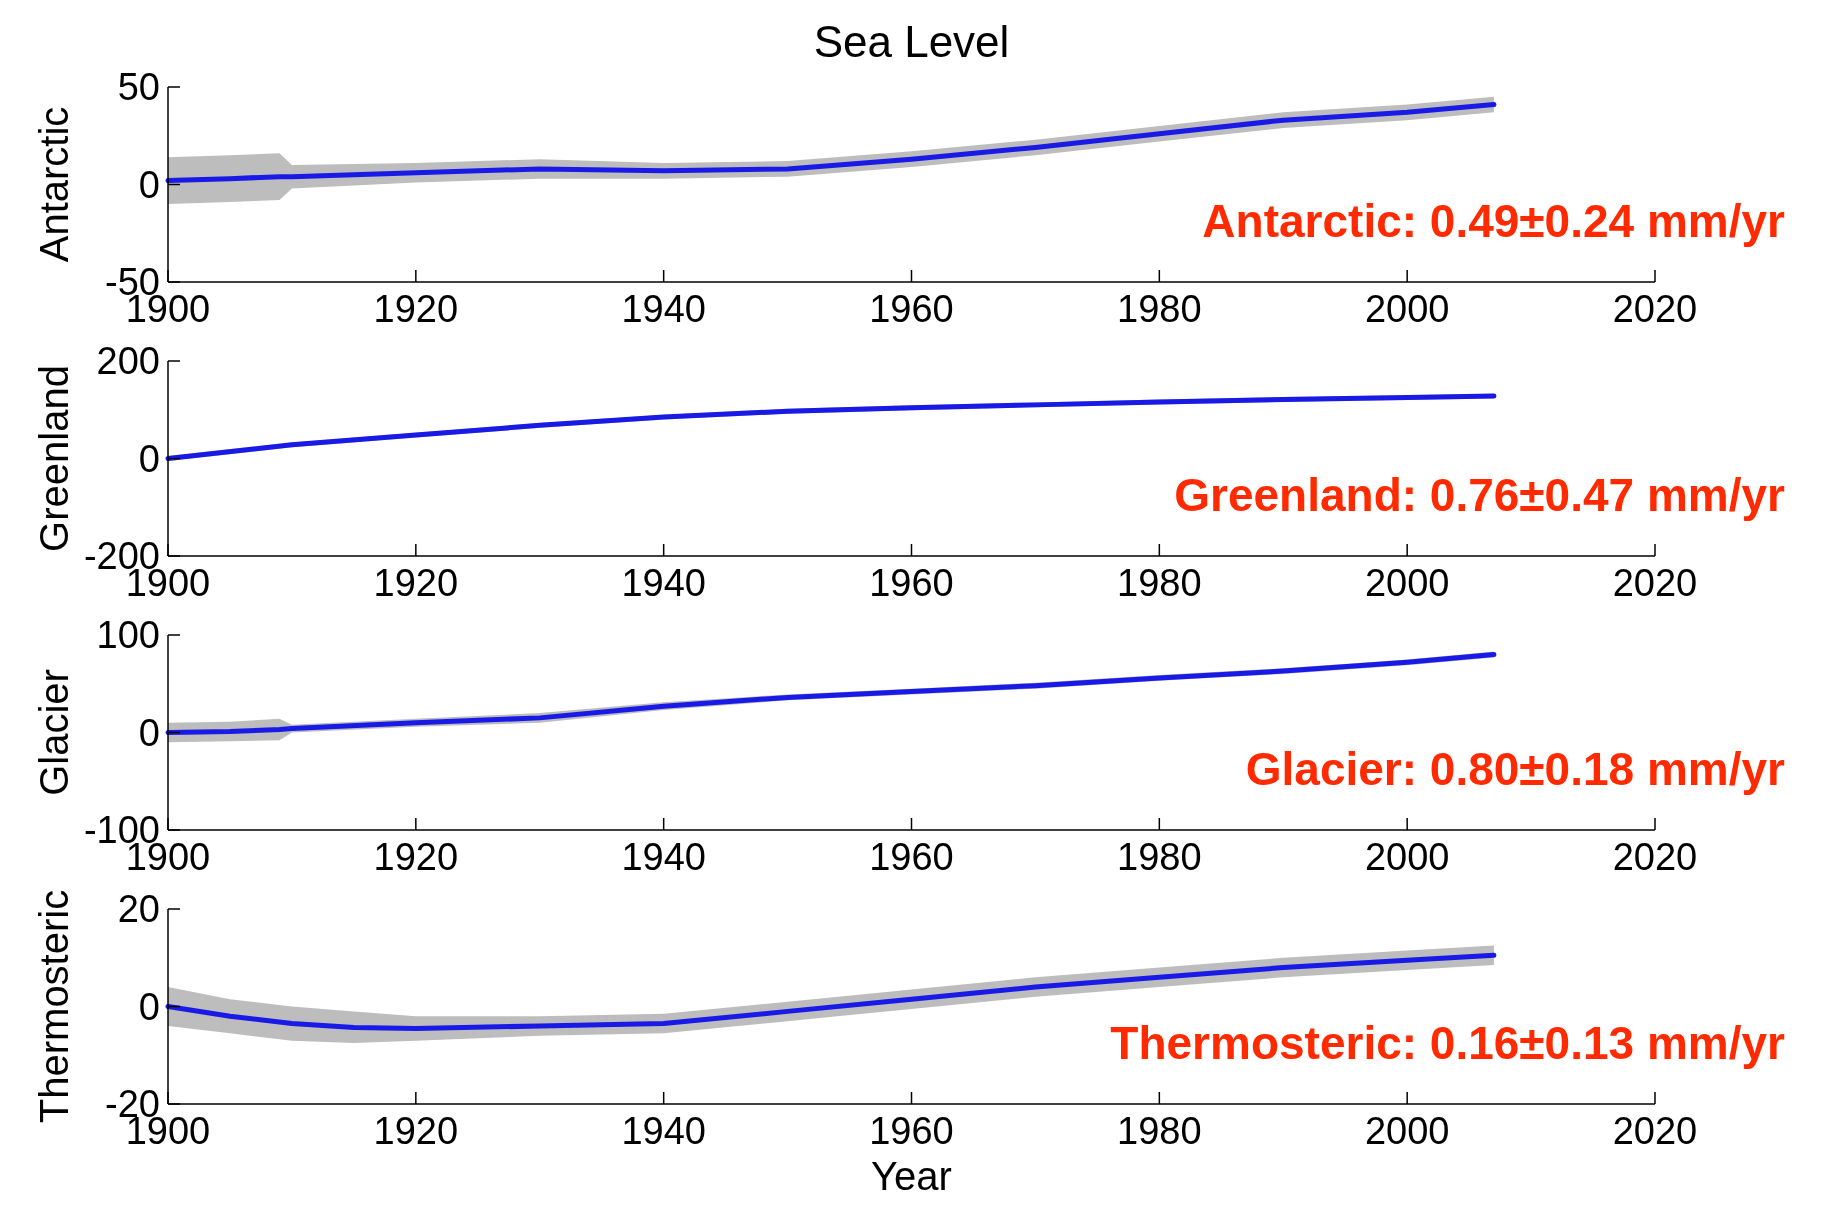 The image size is (1821, 1206). What do you see at coordinates (54, 1006) in the screenshot?
I see `y-axis-title: Thermosteric` at bounding box center [54, 1006].